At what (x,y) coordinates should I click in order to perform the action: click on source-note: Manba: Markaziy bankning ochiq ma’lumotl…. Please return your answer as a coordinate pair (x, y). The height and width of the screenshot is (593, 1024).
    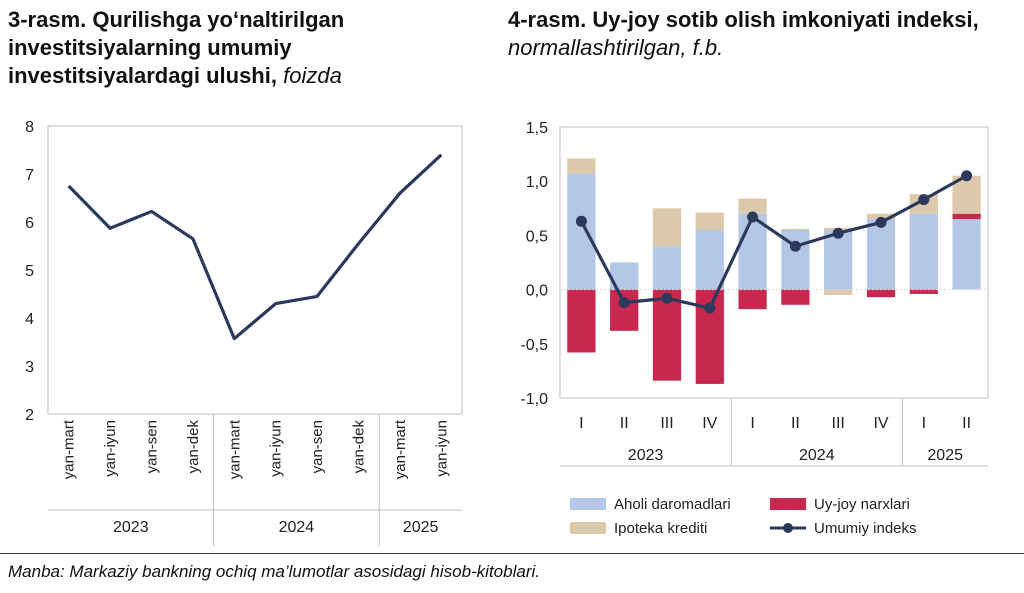
    Looking at the image, I should click on (274, 571).